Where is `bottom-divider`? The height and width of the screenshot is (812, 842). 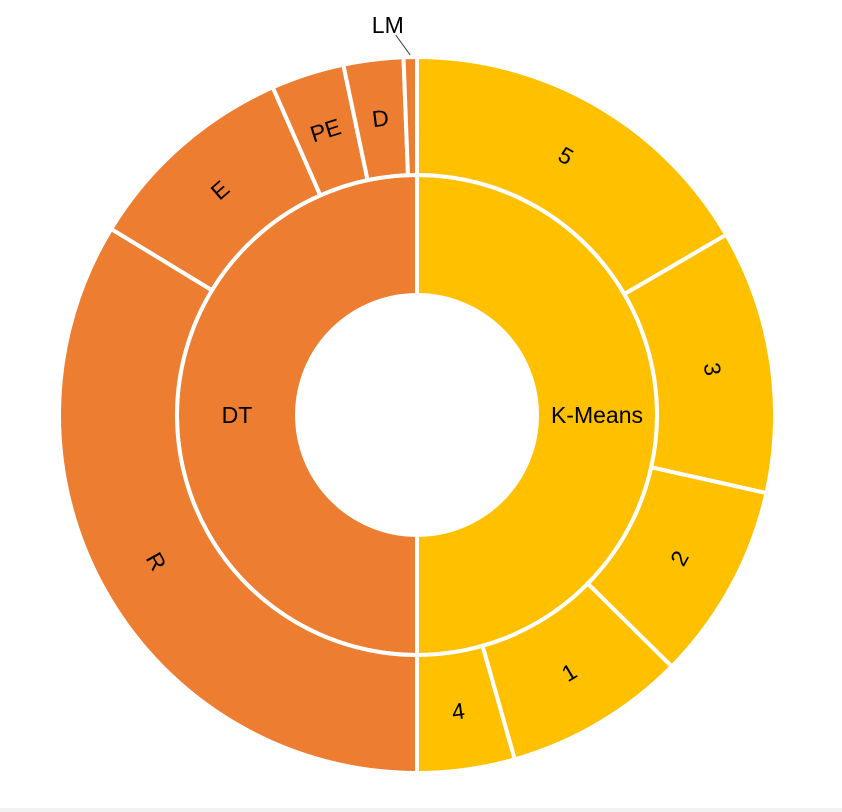 bottom-divider is located at coordinates (421, 810).